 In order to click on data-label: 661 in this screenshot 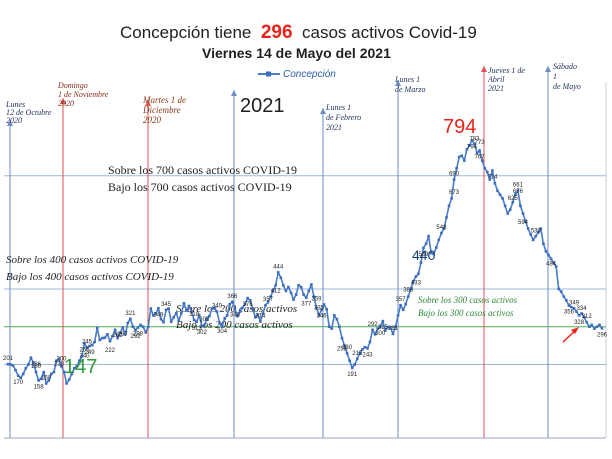, I will do `click(518, 186)`.